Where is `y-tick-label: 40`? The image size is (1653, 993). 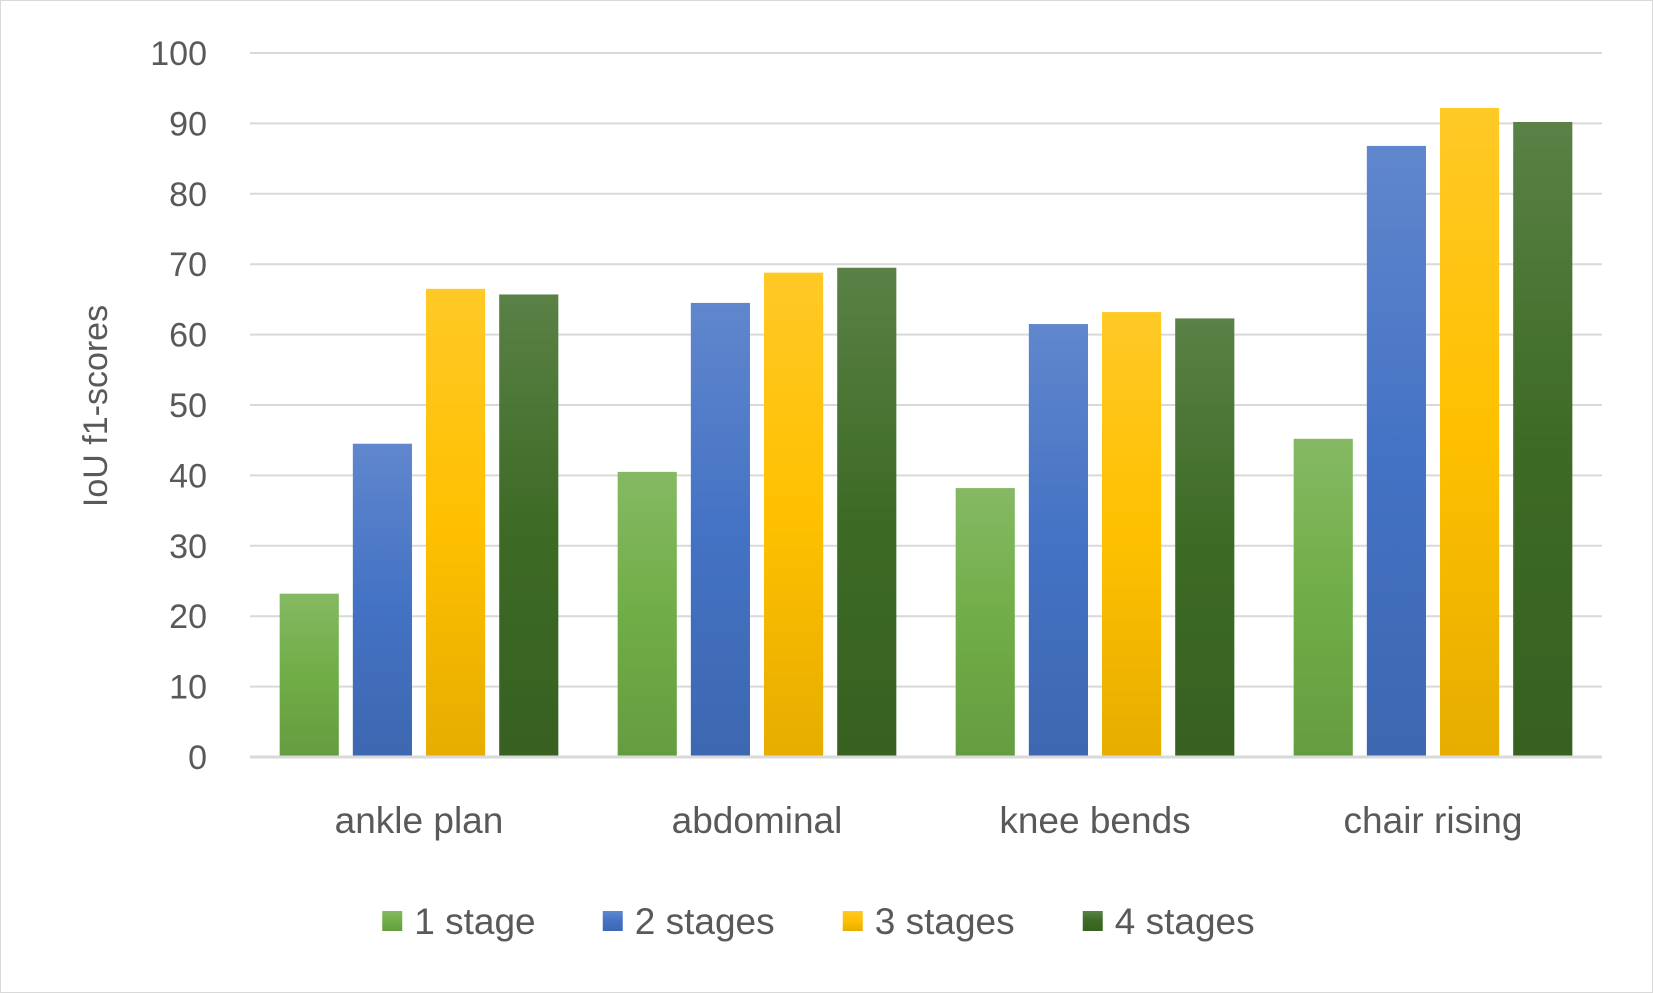
y-tick-label: 40 is located at coordinates (188, 476).